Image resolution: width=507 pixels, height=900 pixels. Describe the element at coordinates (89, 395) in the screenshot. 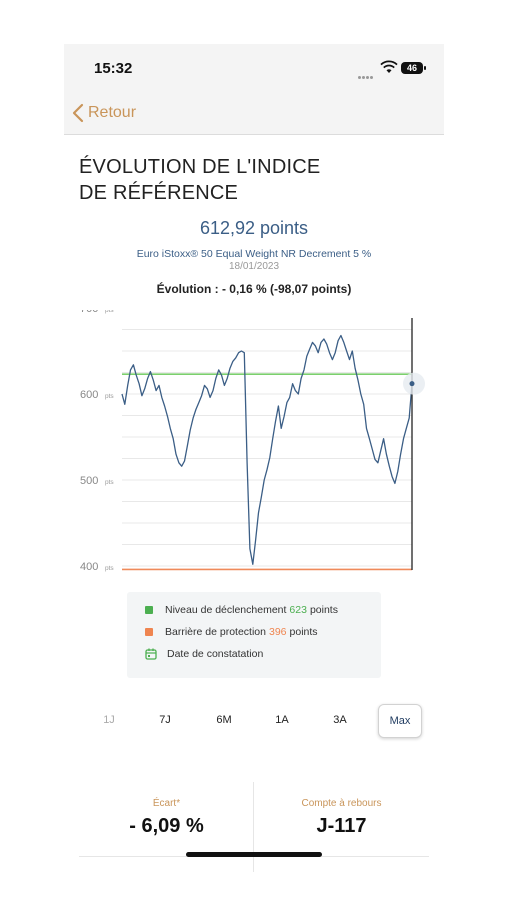

I see `y-tick-label: 600` at that location.